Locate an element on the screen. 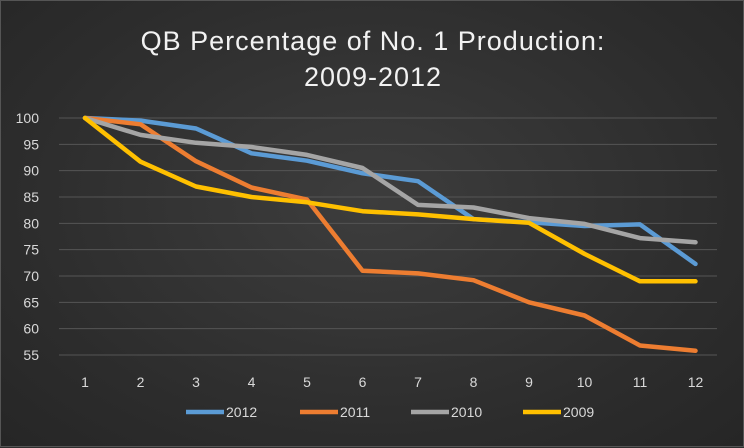 This screenshot has width=744, height=448. y-tick-label-75: 75 is located at coordinates (31, 250).